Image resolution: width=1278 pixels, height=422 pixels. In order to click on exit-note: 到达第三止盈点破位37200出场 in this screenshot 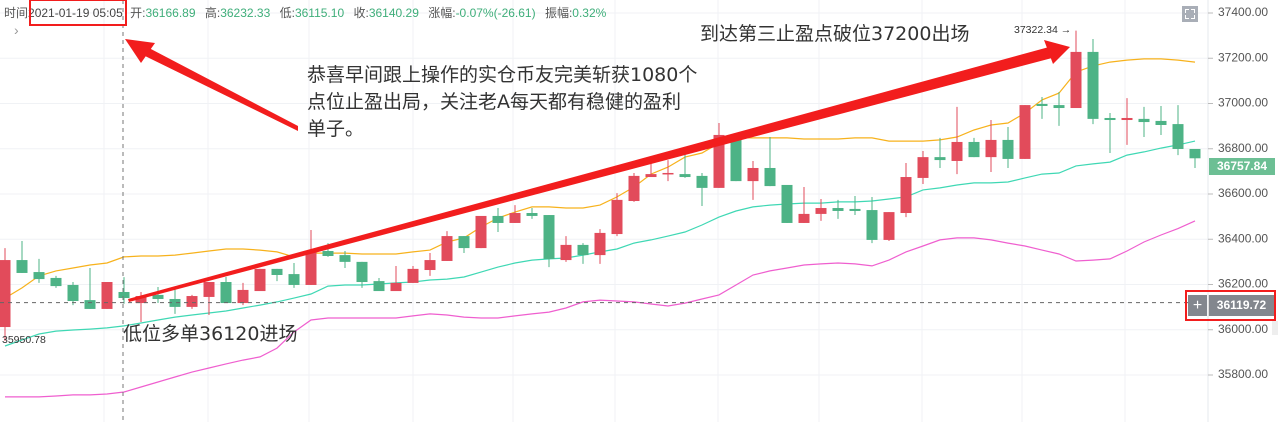, I will do `click(835, 34)`.